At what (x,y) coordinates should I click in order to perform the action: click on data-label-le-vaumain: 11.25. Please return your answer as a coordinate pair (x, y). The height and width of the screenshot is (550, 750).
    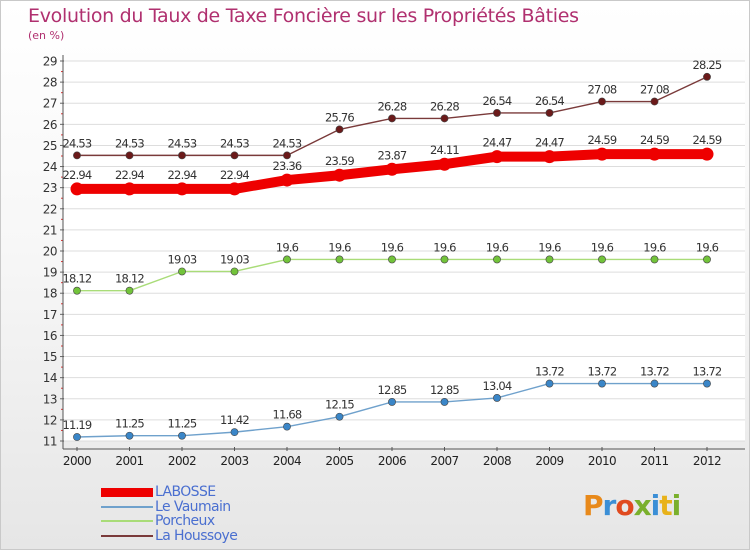
    Looking at the image, I should click on (129, 424).